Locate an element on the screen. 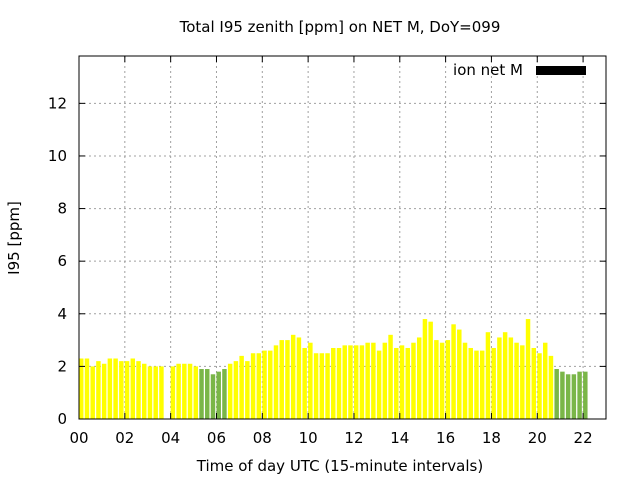  x-tick-label: 14 is located at coordinates (399, 438).